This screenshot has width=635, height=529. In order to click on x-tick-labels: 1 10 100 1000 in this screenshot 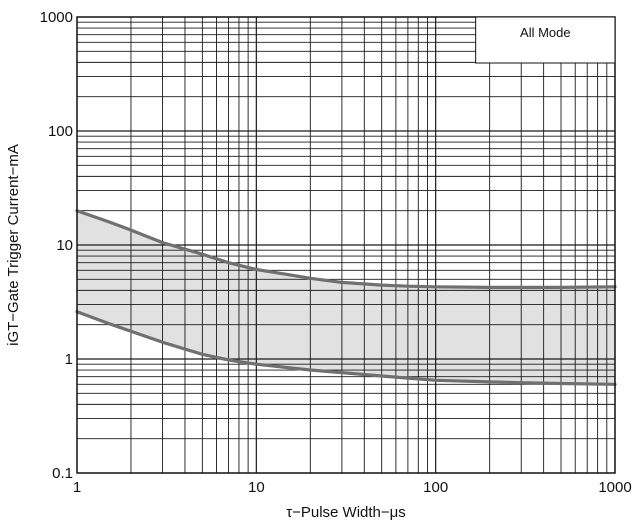, I will do `click(352, 487)`.